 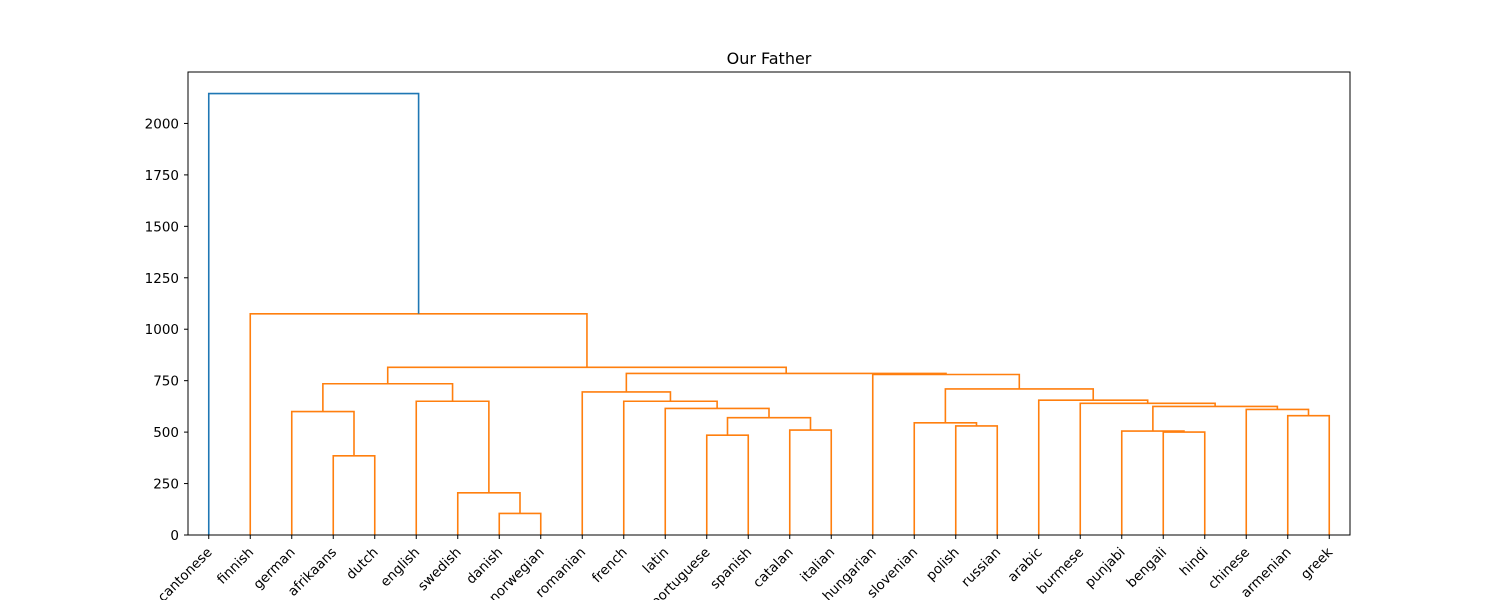 What do you see at coordinates (166, 485) in the screenshot?
I see `y-tick-label: 250` at bounding box center [166, 485].